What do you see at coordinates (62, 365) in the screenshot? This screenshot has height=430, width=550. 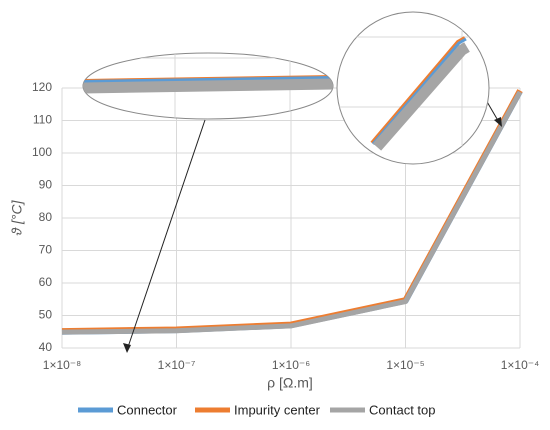 I see `x-tick-label: 1×10⁻⁸` at bounding box center [62, 365].